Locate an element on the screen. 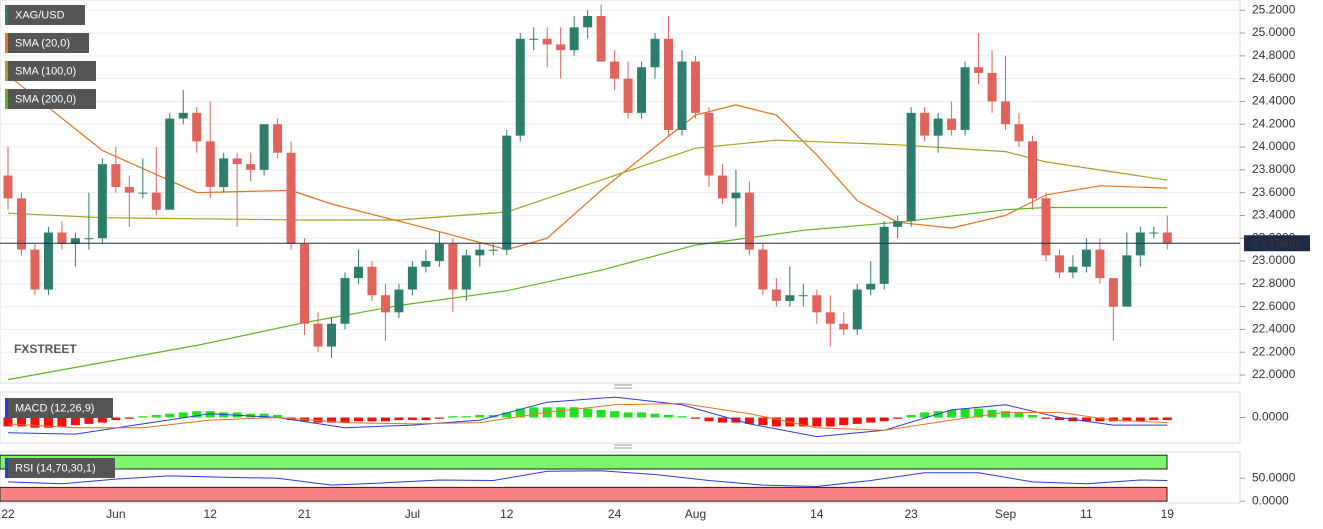 This screenshot has height=529, width=1323. panel-handle is located at coordinates (623, 416).